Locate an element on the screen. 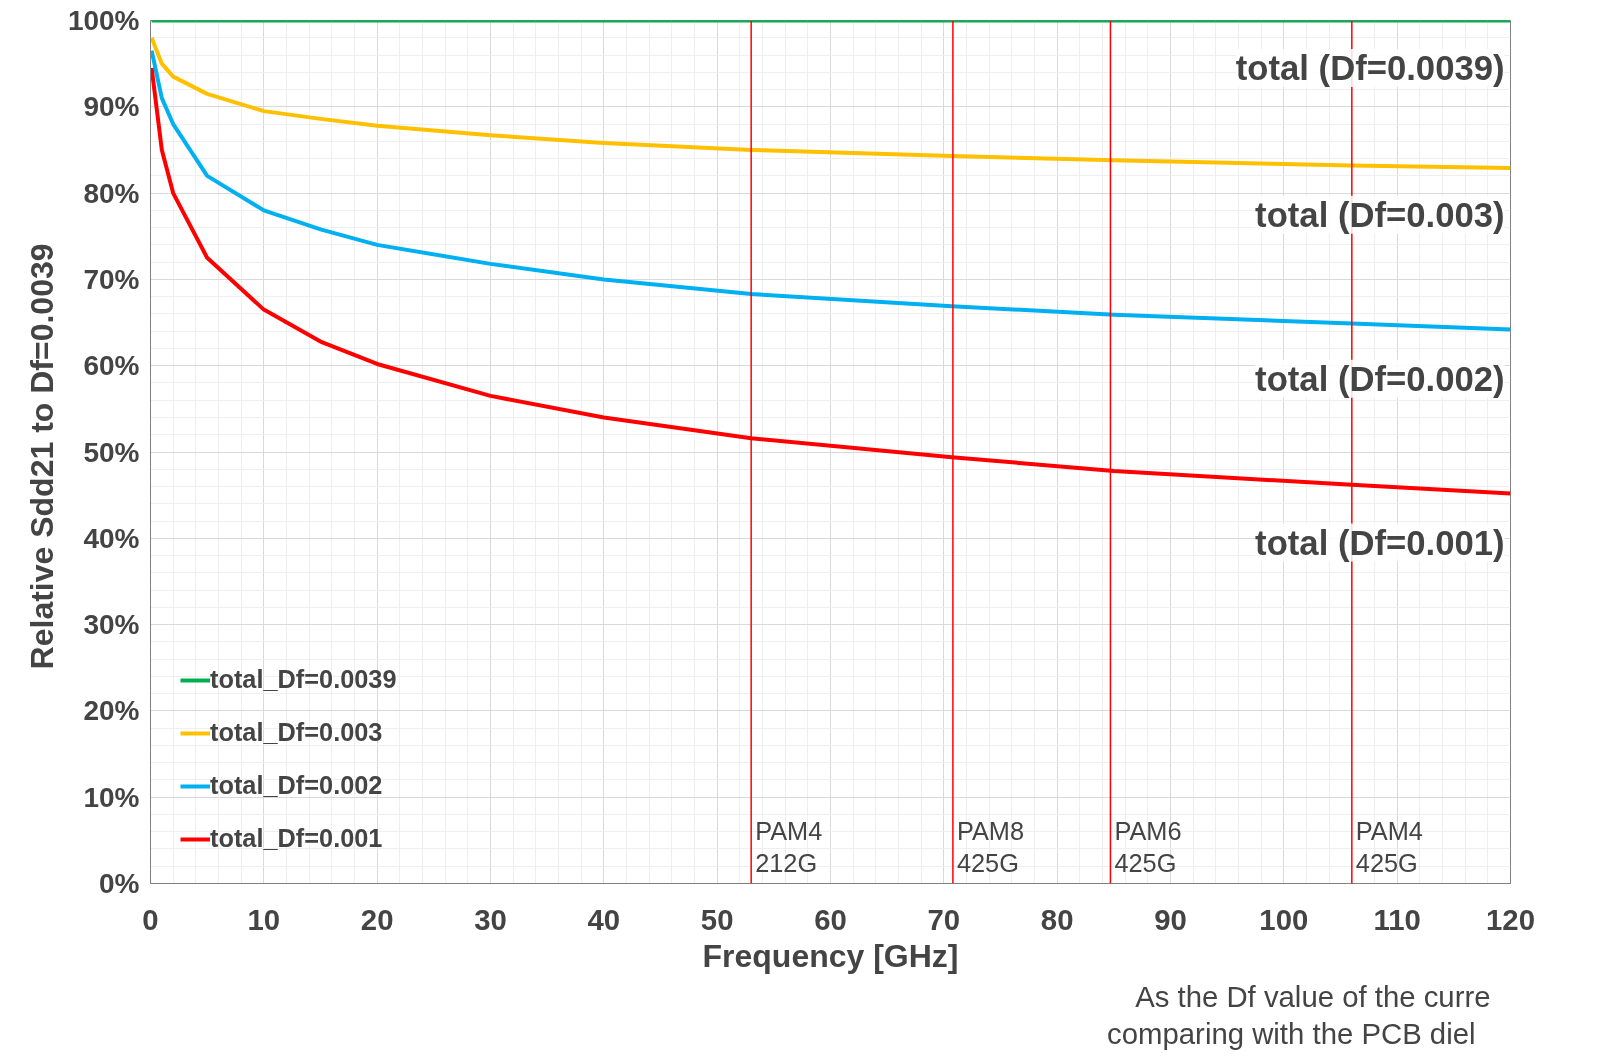 The width and height of the screenshot is (1624, 1061). legend-label: total_Df=0.0039 is located at coordinates (303, 679).